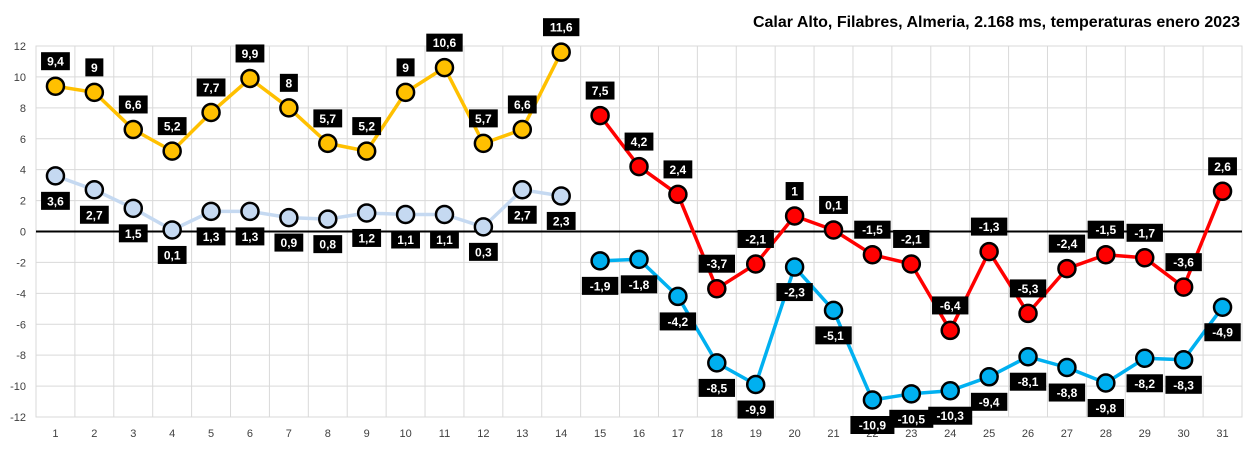 The height and width of the screenshot is (449, 1258). I want to click on x-tick-label: 9, so click(367, 434).